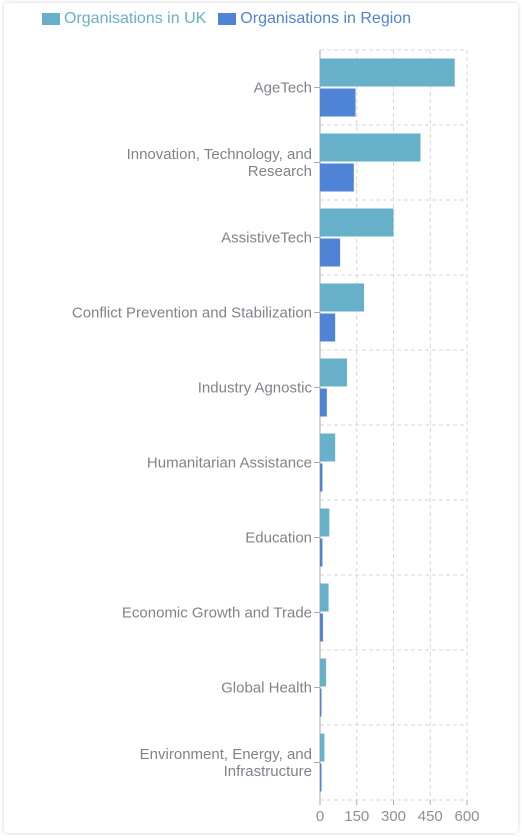  I want to click on category-label: Industry Agnostic, so click(255, 388).